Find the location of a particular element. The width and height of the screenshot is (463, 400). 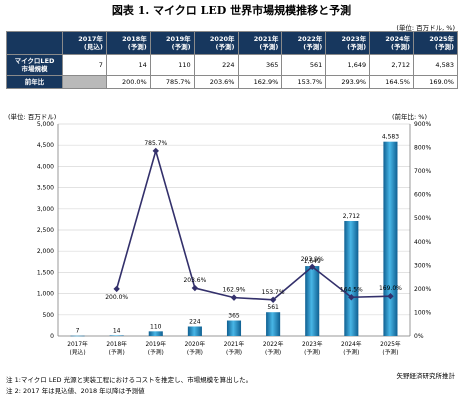

table-cell: 785.7% is located at coordinates (172, 82).